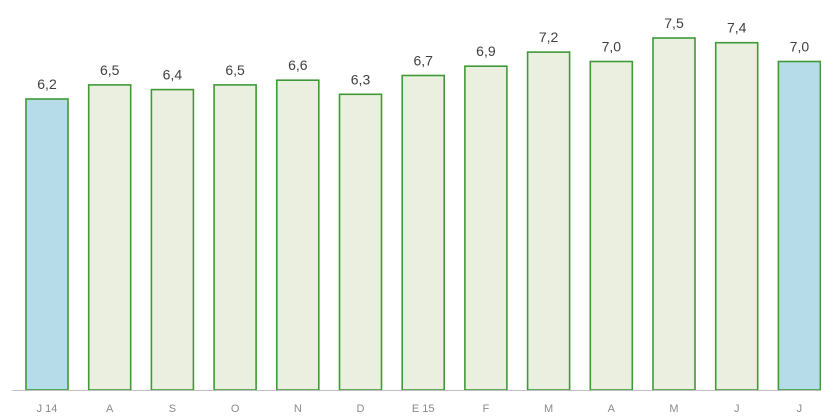  Describe the element at coordinates (486, 409) in the screenshot. I see `x-tick-label: F` at that location.